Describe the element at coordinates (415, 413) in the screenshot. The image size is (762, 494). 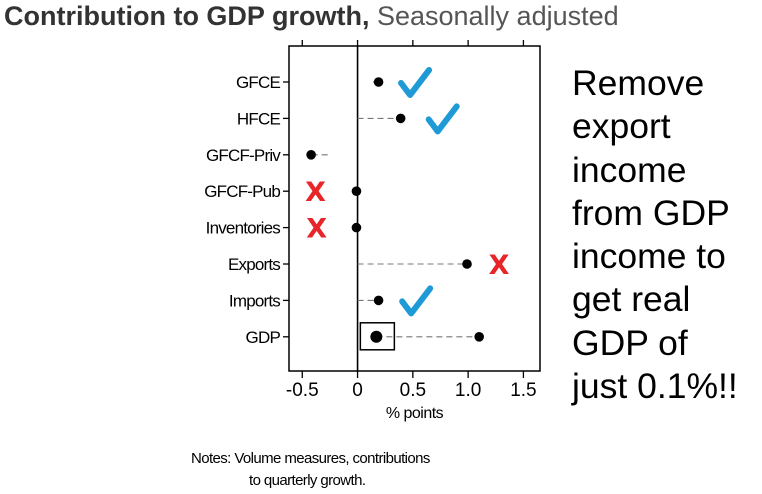
I see `x-axis-label: % points` at that location.